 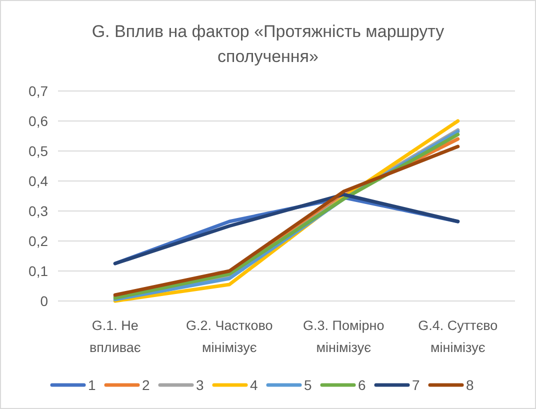 What do you see at coordinates (146, 384) in the screenshot?
I see `legend-label: 2` at bounding box center [146, 384].